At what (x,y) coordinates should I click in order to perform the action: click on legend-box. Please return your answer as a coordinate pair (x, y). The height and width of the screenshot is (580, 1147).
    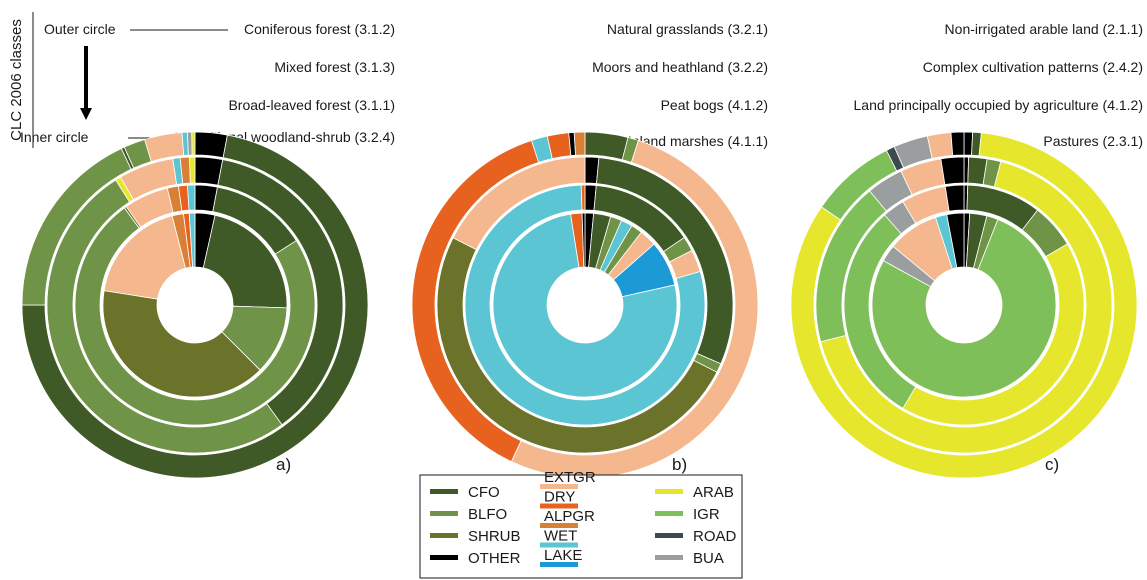
    Looking at the image, I should click on (581, 526).